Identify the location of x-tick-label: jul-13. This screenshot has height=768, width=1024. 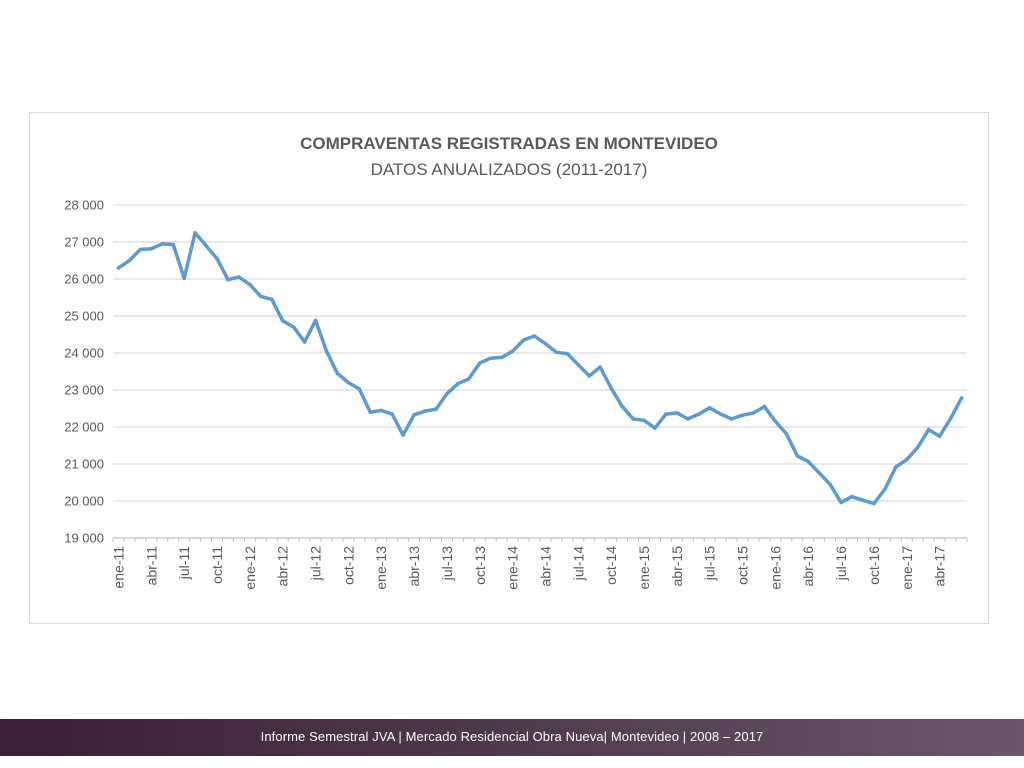
(447, 563).